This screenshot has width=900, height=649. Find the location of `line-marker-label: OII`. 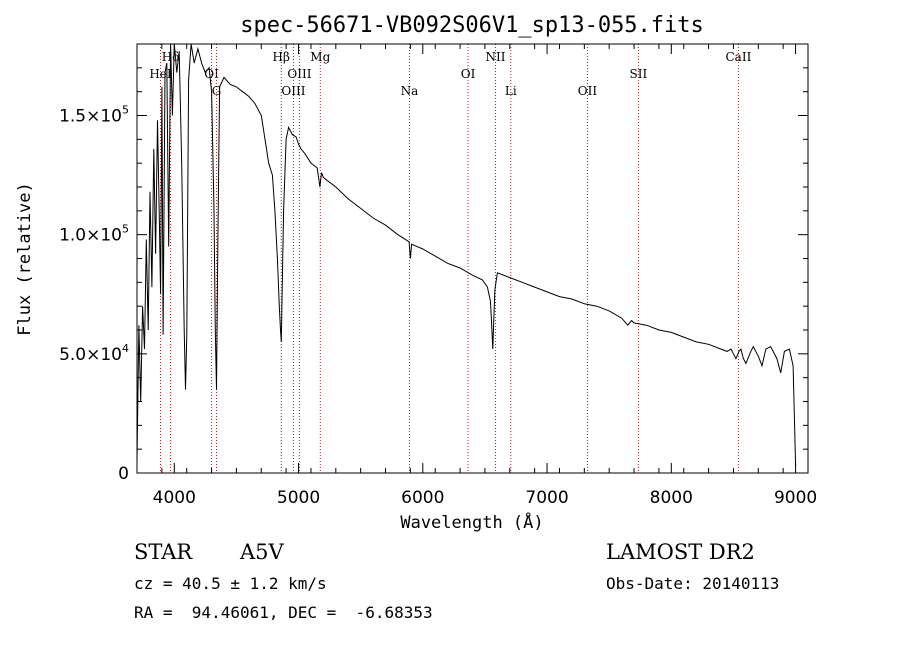

line-marker-label: OII is located at coordinates (588, 91).